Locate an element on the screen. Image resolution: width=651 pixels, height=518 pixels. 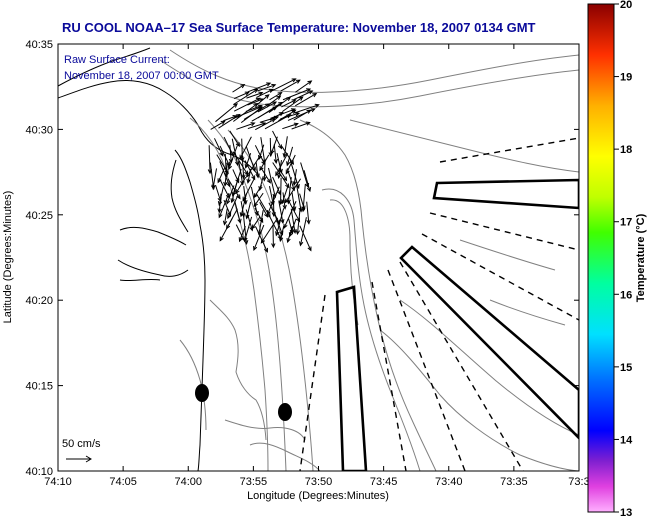
y-tick-label: 40:30 is located at coordinates (39, 130).